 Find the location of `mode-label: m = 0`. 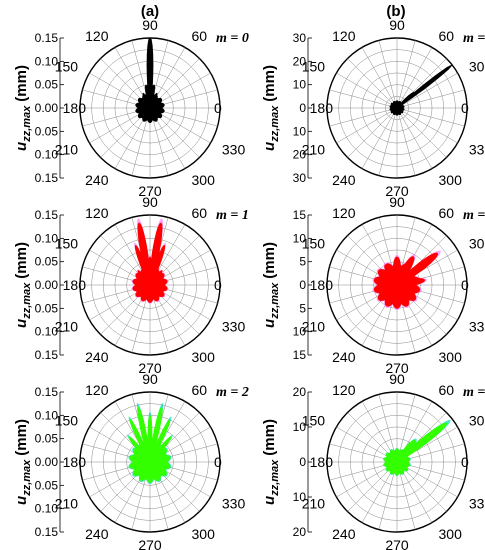

mode-label: m = 0 is located at coordinates (232, 38).